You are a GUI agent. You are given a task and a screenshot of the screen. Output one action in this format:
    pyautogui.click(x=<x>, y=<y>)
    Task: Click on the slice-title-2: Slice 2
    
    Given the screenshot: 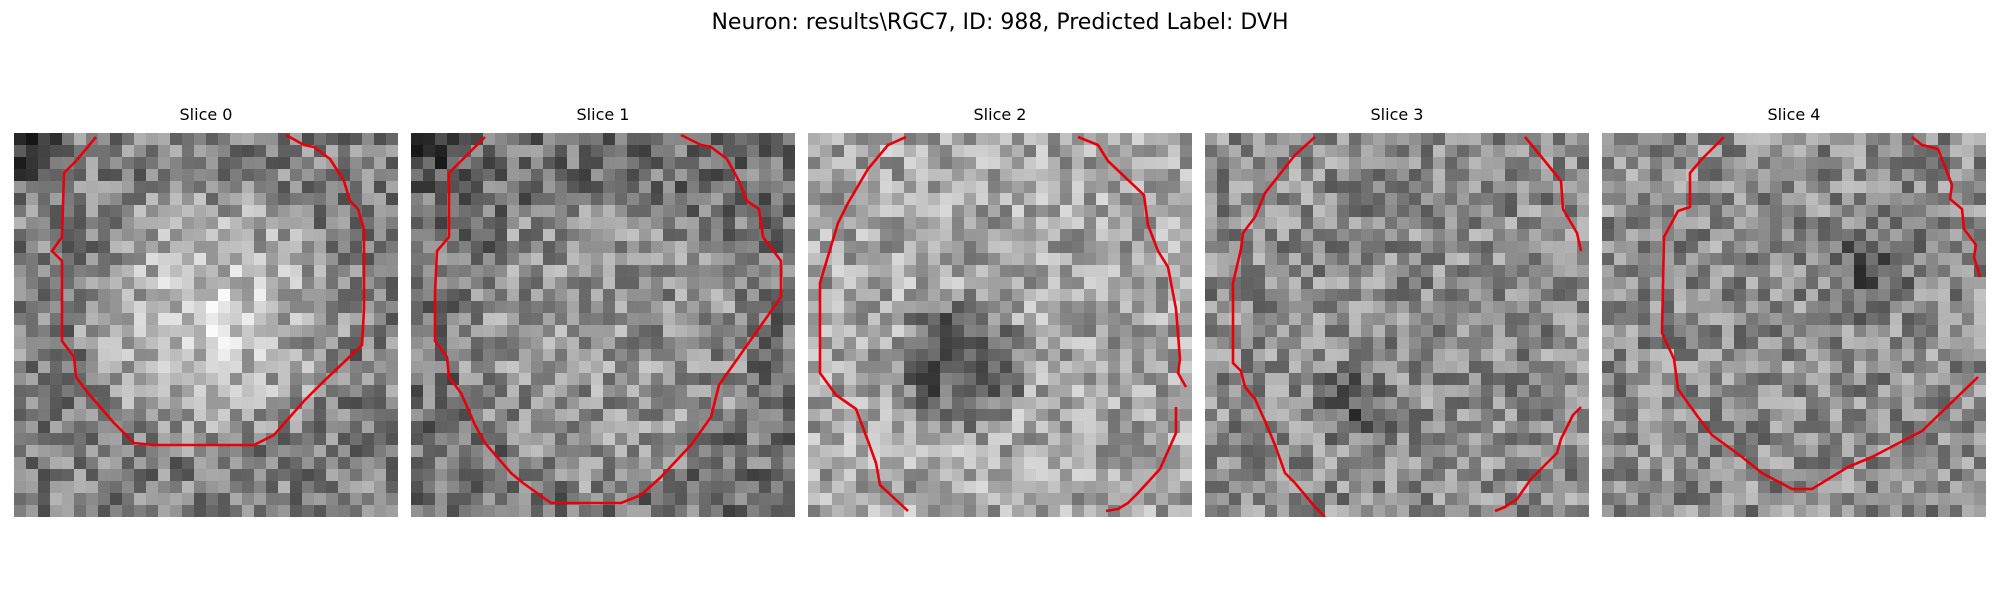 What is the action you would take?
    pyautogui.click(x=1000, y=114)
    